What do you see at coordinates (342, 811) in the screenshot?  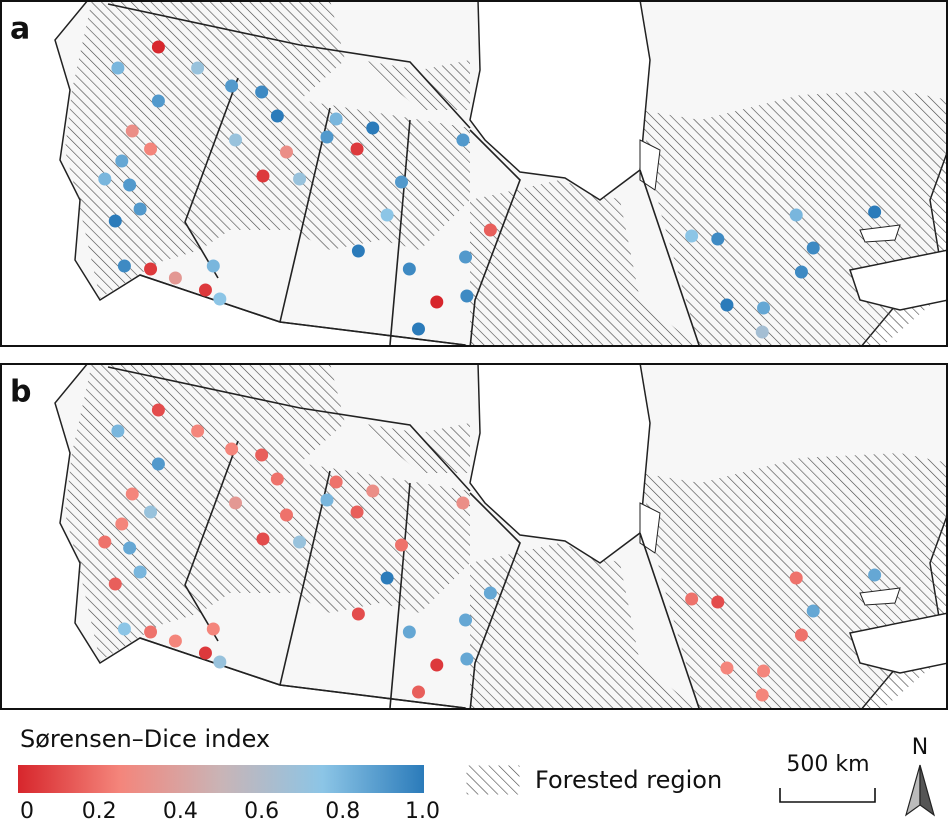 I see `colorbar-tick-label: 0.8` at bounding box center [342, 811].